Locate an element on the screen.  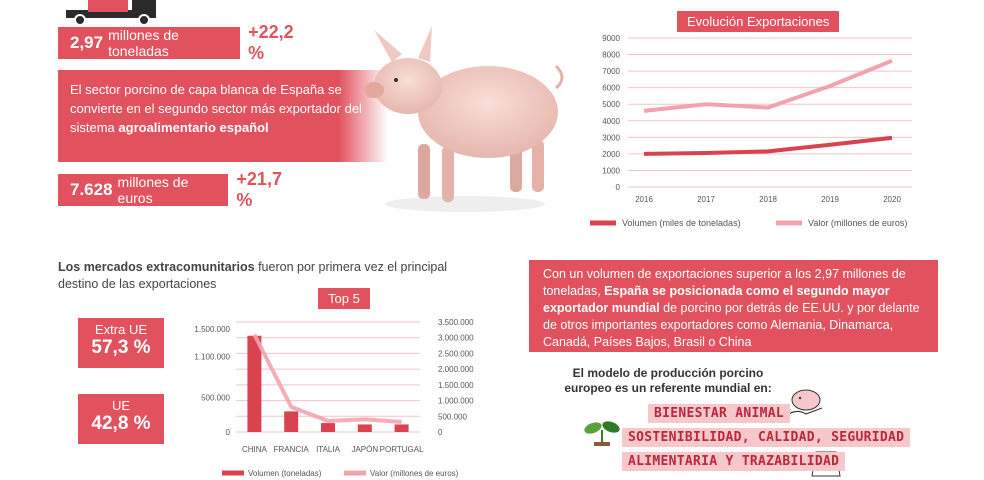
x-tick-label: 2018 is located at coordinates (768, 199).